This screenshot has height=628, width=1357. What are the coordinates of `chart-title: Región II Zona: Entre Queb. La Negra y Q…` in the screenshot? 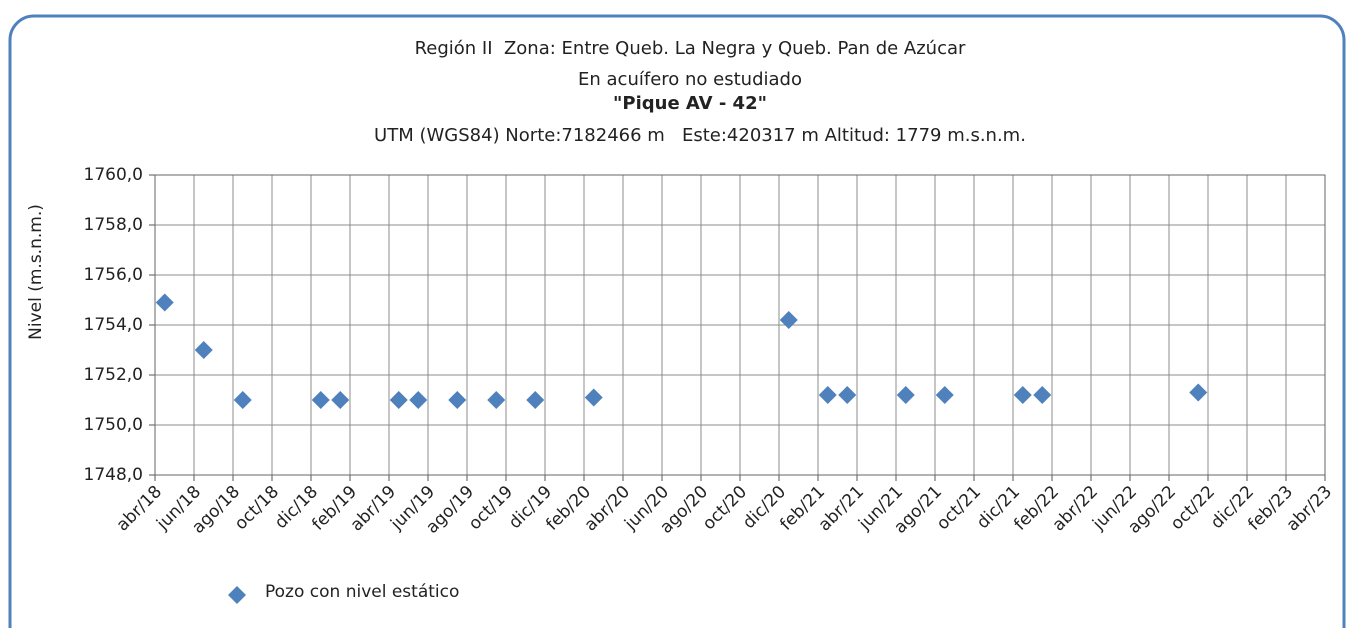 It's located at (690, 48).